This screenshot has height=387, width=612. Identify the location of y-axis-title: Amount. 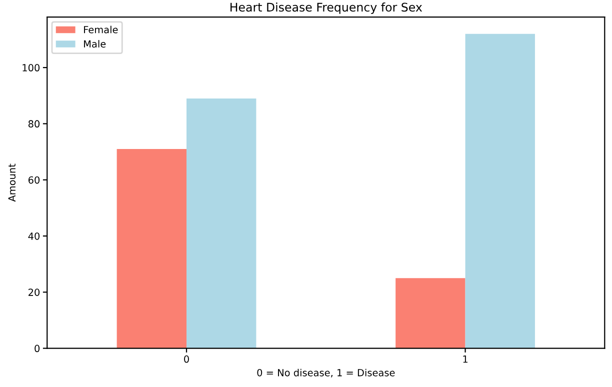
(12, 183).